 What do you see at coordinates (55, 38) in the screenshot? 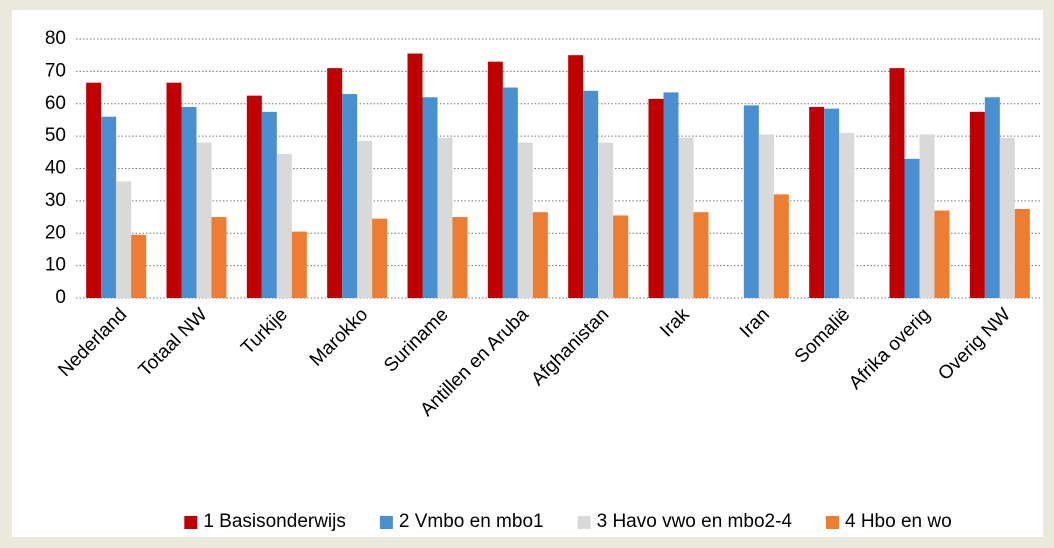
I see `y-tick-label: 80` at bounding box center [55, 38].